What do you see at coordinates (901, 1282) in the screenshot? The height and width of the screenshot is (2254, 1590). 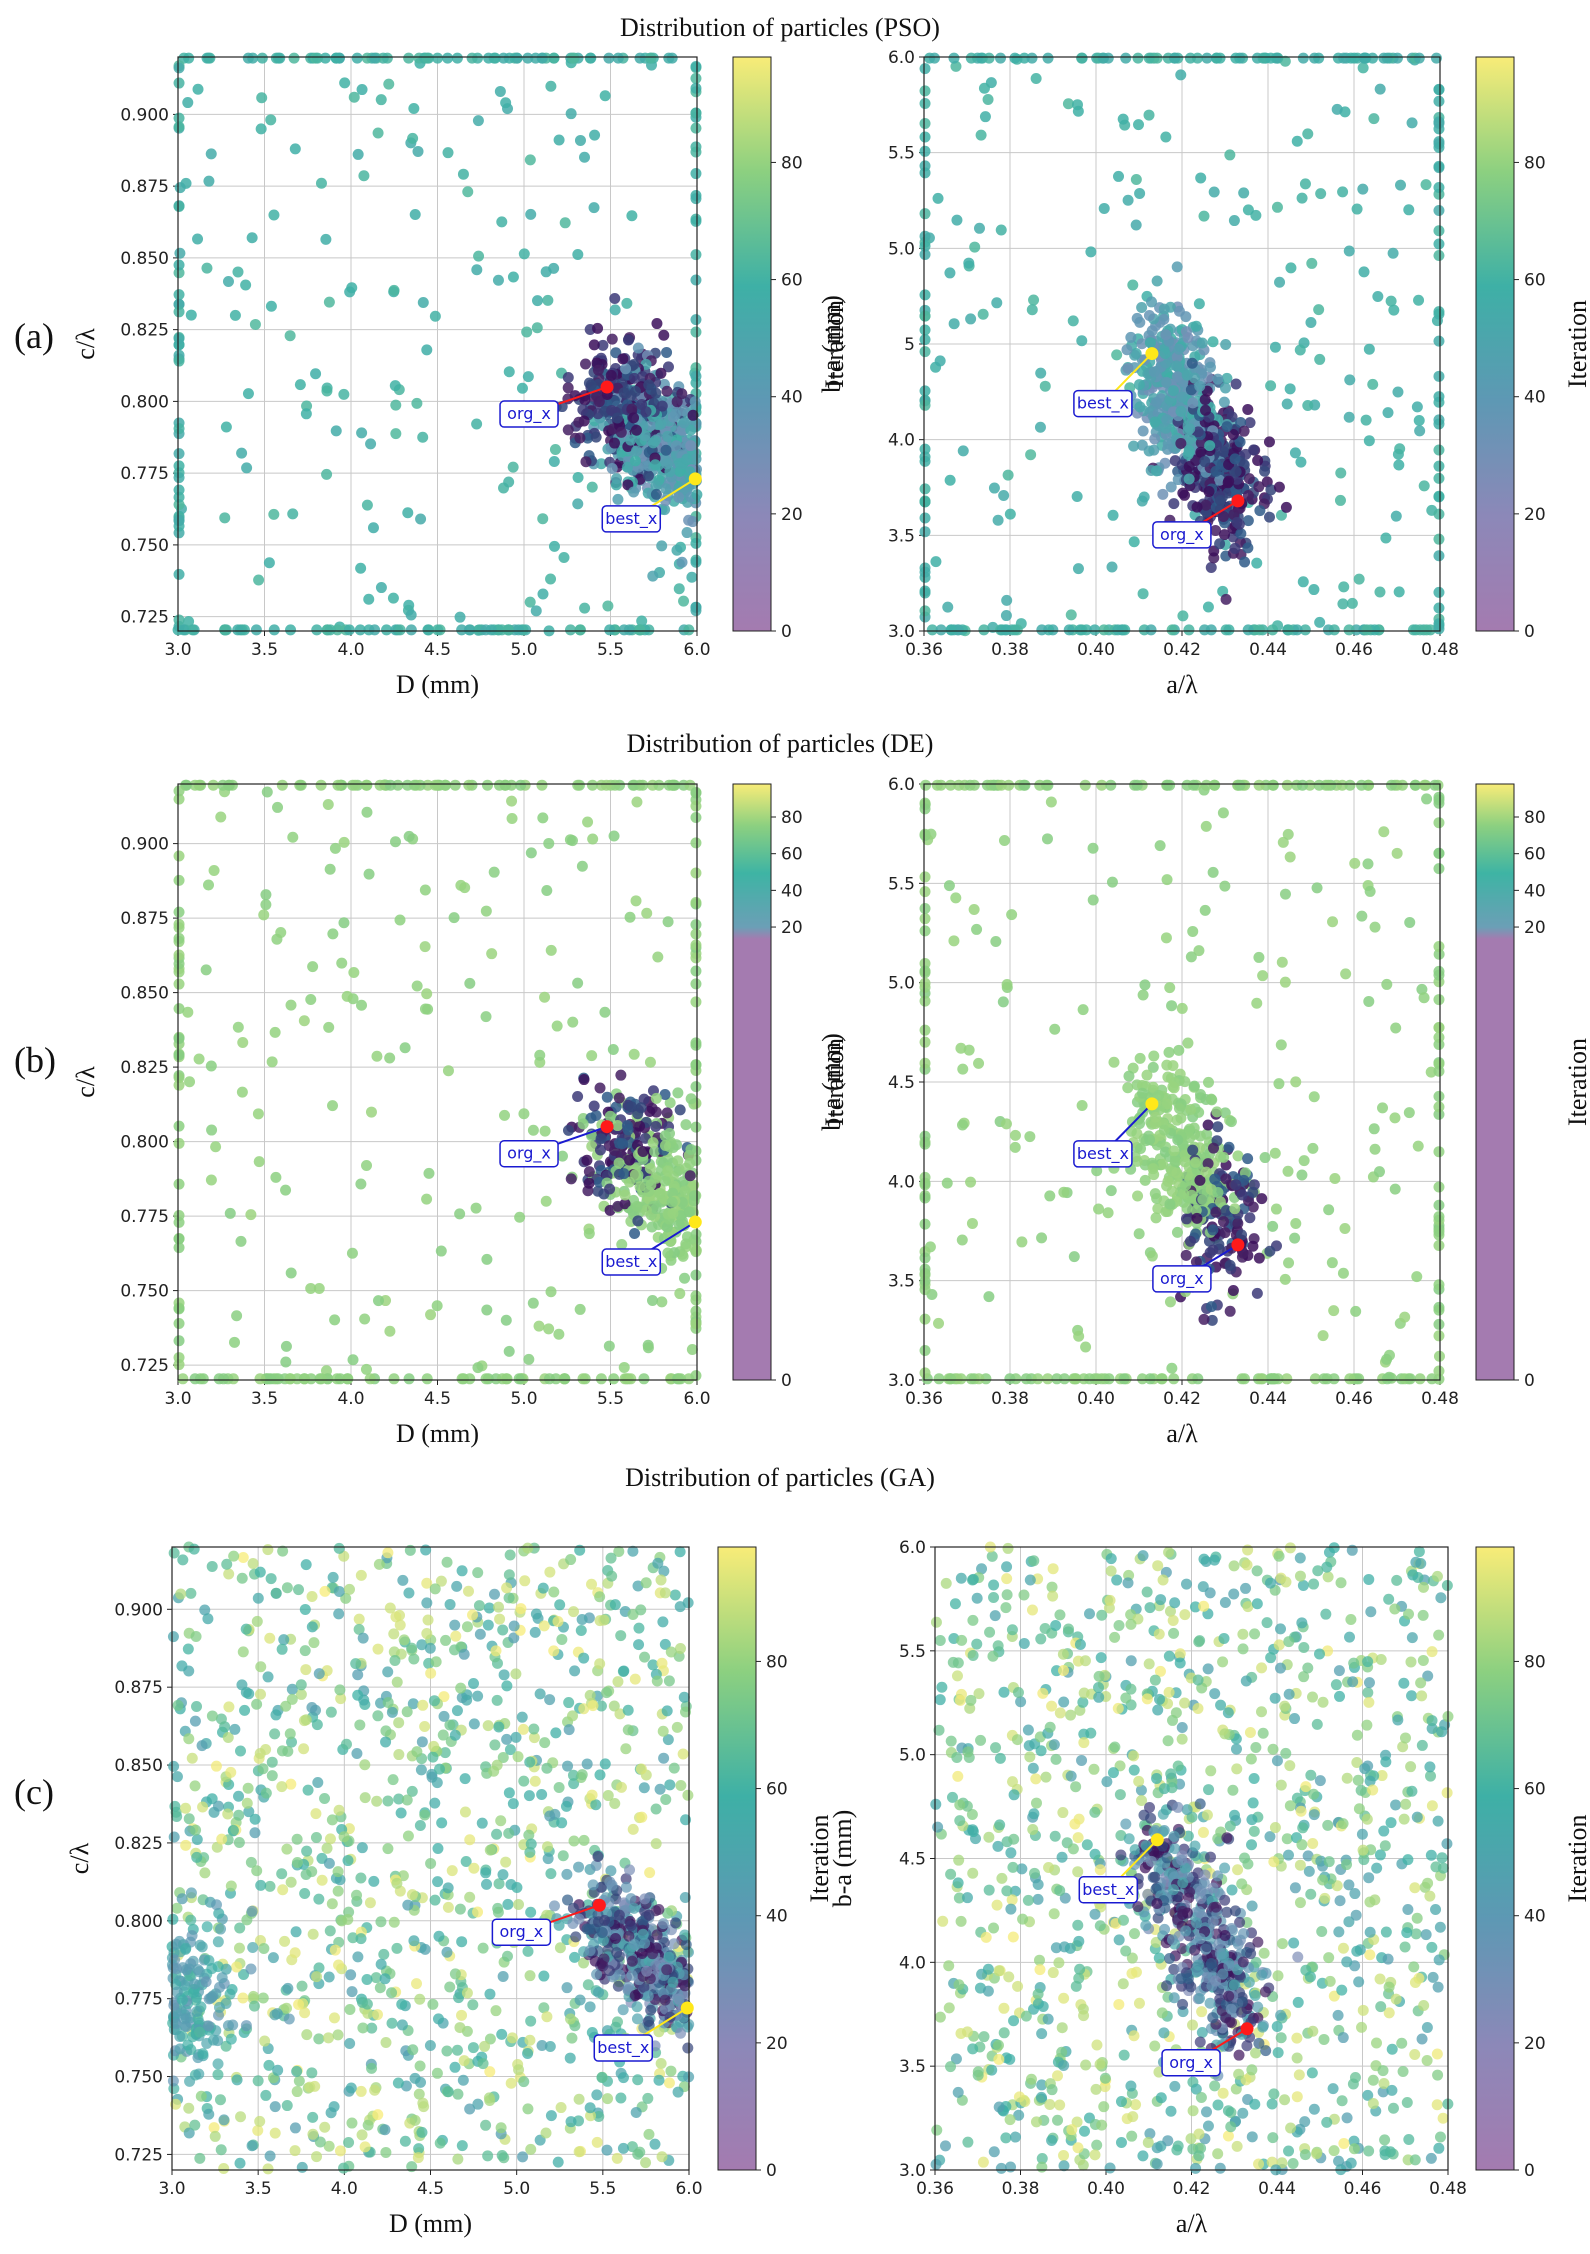 I see `y-tick-label: 3.5` at bounding box center [901, 1282].